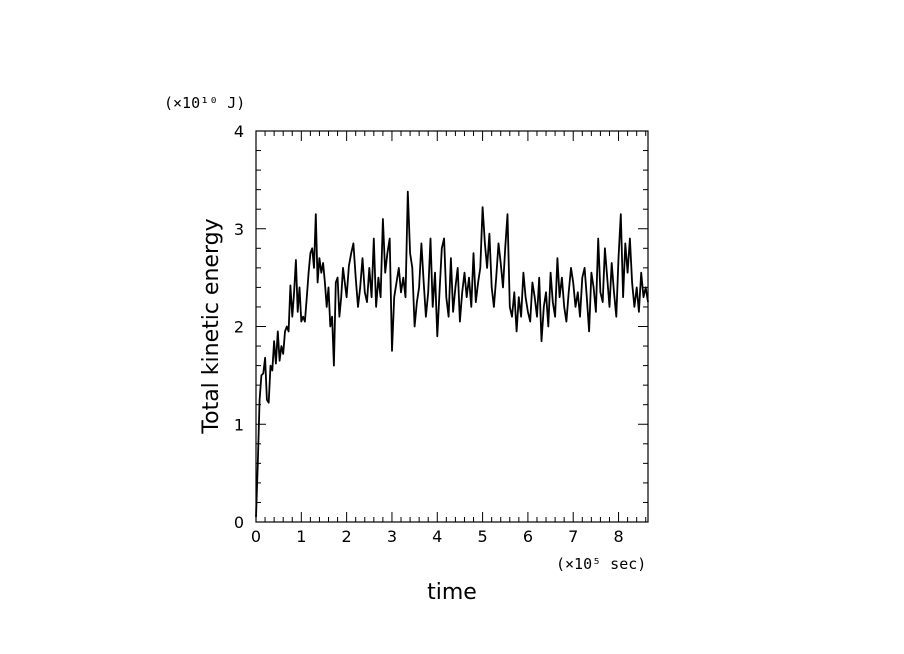 This screenshot has height=654, width=904. I want to click on y-axis-title: Total kinetic energy, so click(211, 326).